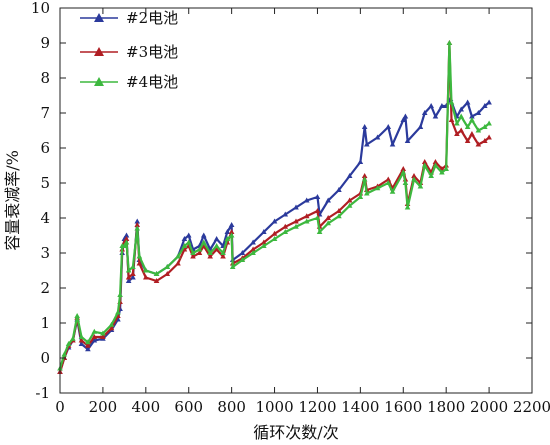 The image size is (550, 445). Describe the element at coordinates (45, 323) in the screenshot. I see `y-tick-label-2: 1` at that location.